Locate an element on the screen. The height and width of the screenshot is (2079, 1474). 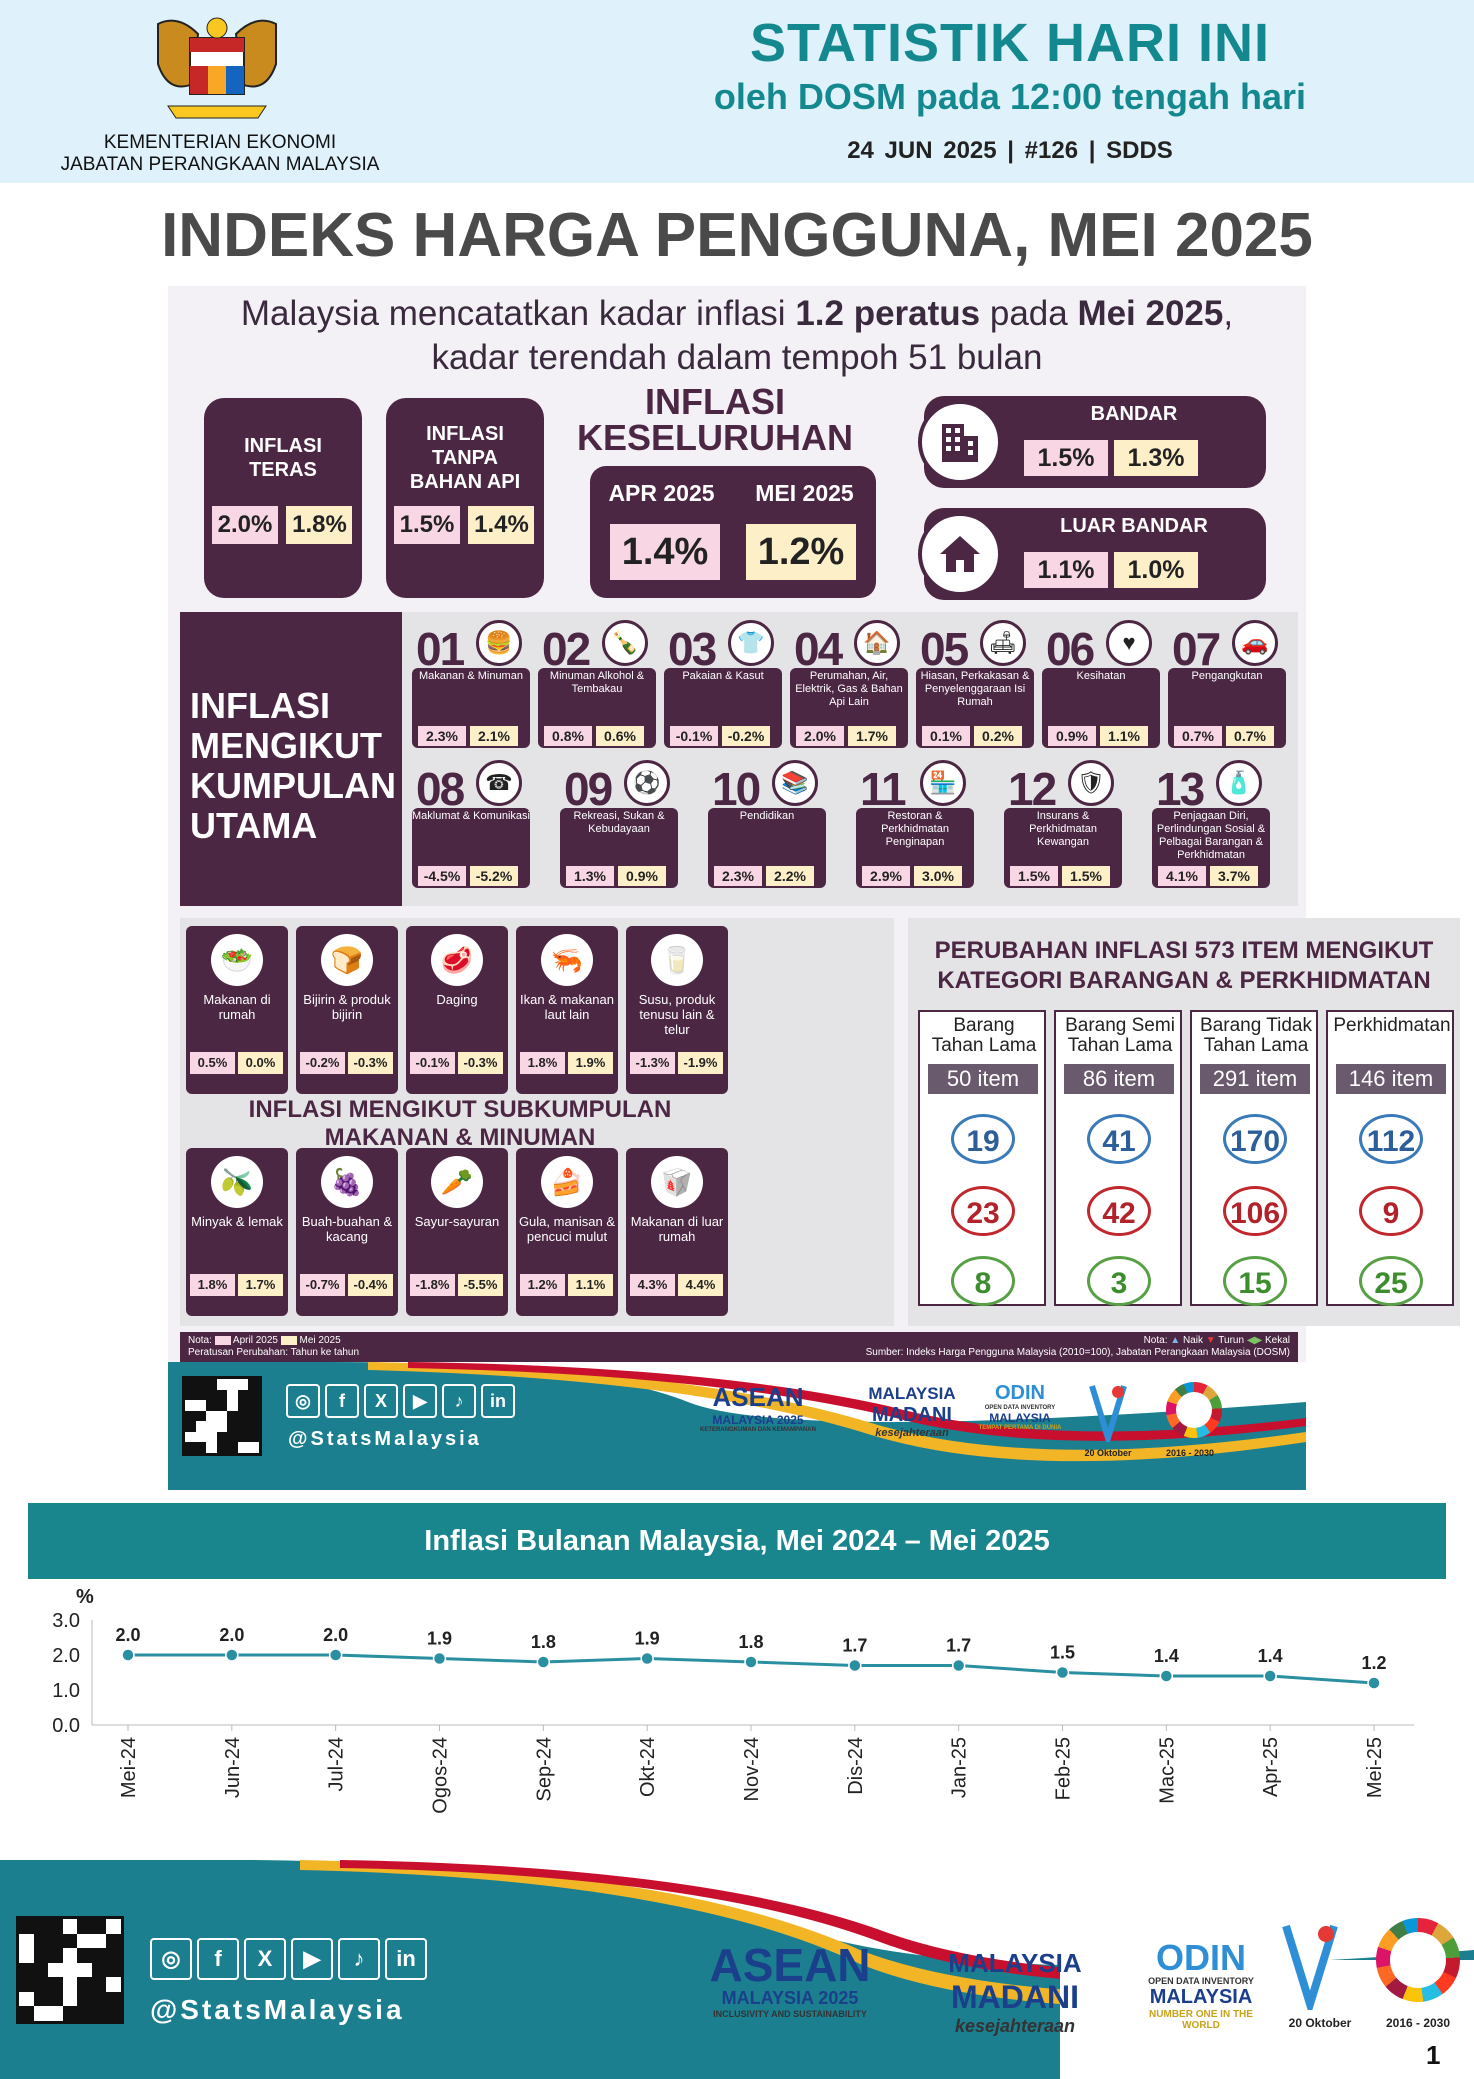
naik-count: 19 is located at coordinates (983, 1139).